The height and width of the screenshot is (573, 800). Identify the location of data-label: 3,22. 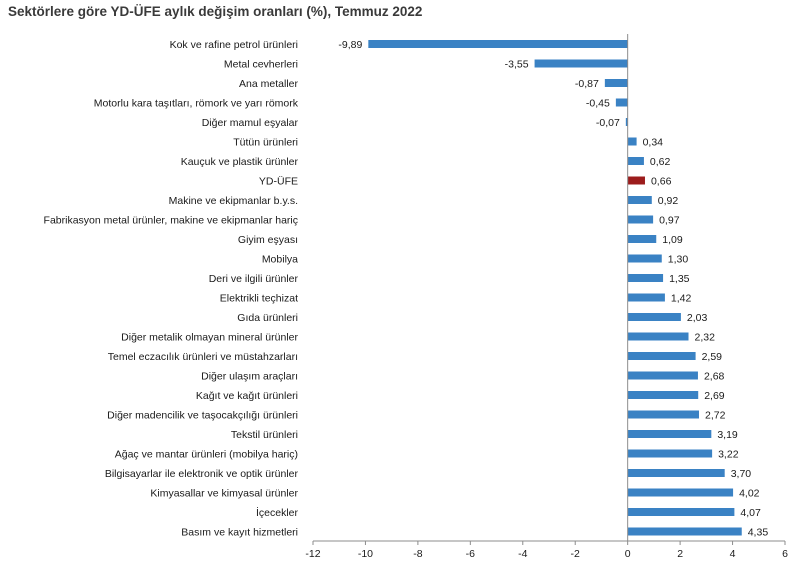
(728, 454).